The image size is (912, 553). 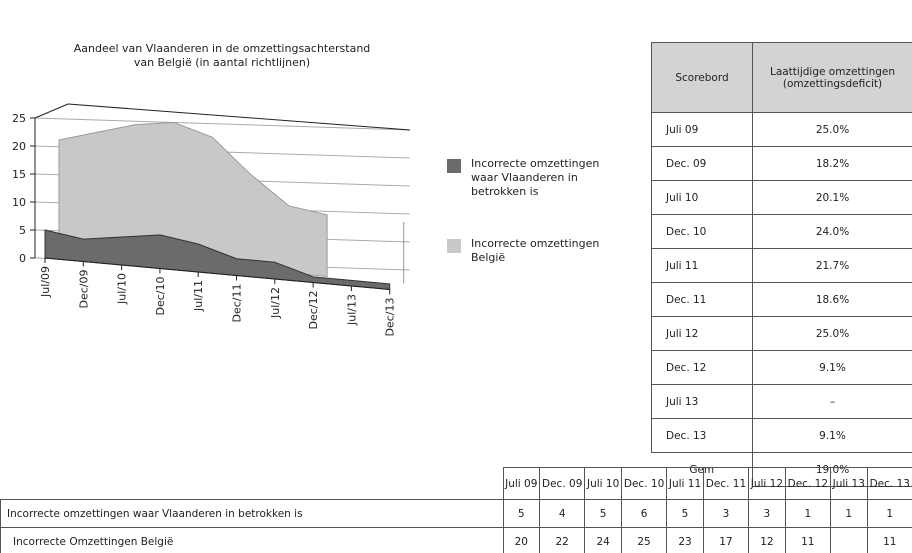 What do you see at coordinates (217, 273) in the screenshot?
I see `x-axis` at bounding box center [217, 273].